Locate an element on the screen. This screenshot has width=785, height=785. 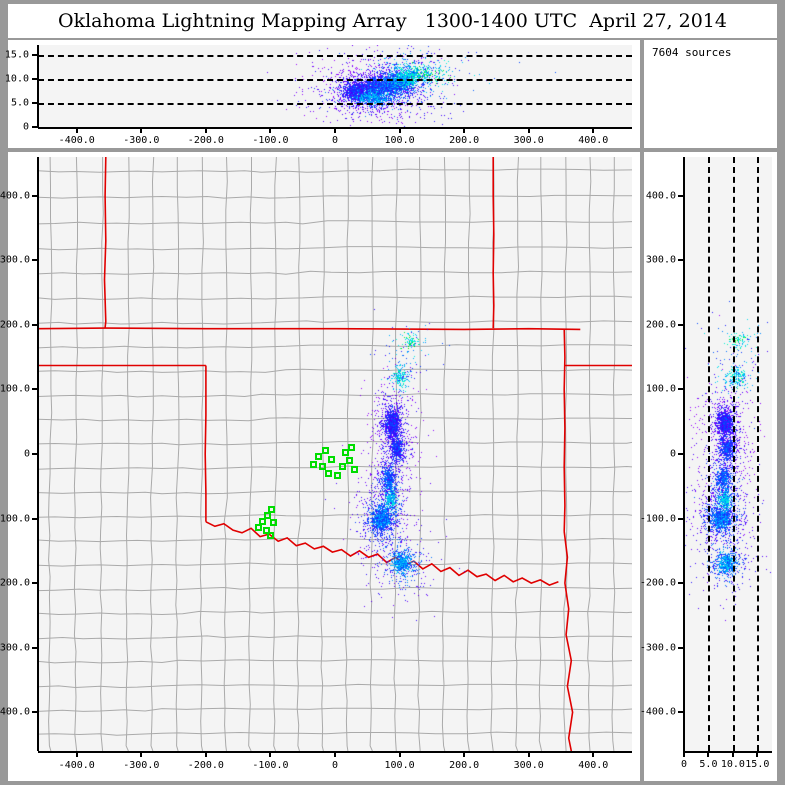
y-tick-label: 5.0 is located at coordinates (19, 103).